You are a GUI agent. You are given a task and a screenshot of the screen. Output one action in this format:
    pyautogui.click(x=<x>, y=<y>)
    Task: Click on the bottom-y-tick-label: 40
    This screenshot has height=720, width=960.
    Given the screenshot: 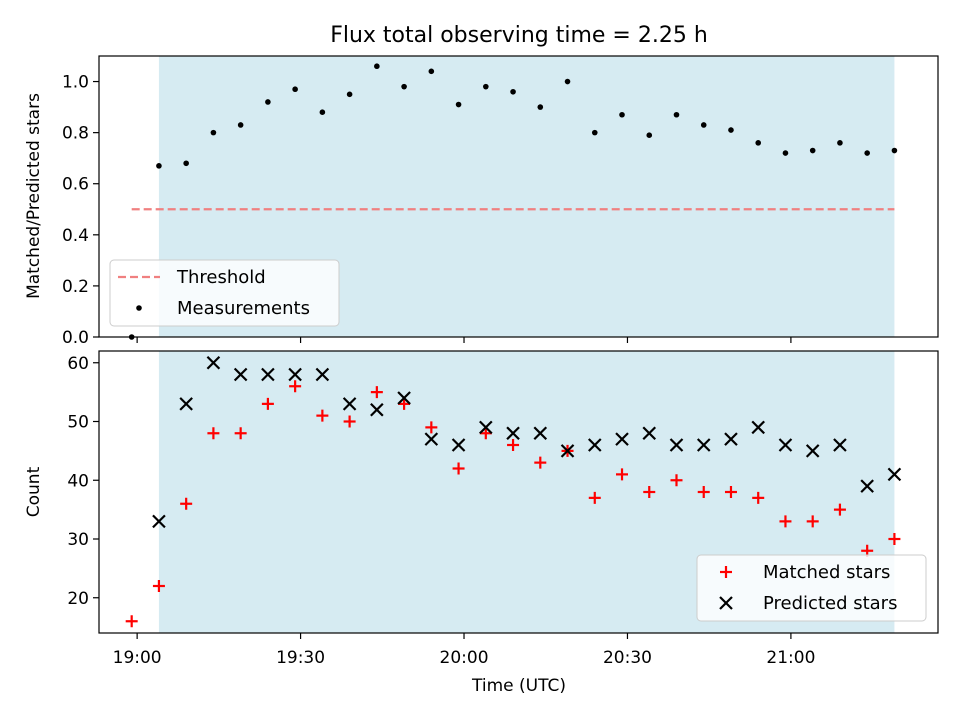 What is the action you would take?
    pyautogui.click(x=78, y=481)
    